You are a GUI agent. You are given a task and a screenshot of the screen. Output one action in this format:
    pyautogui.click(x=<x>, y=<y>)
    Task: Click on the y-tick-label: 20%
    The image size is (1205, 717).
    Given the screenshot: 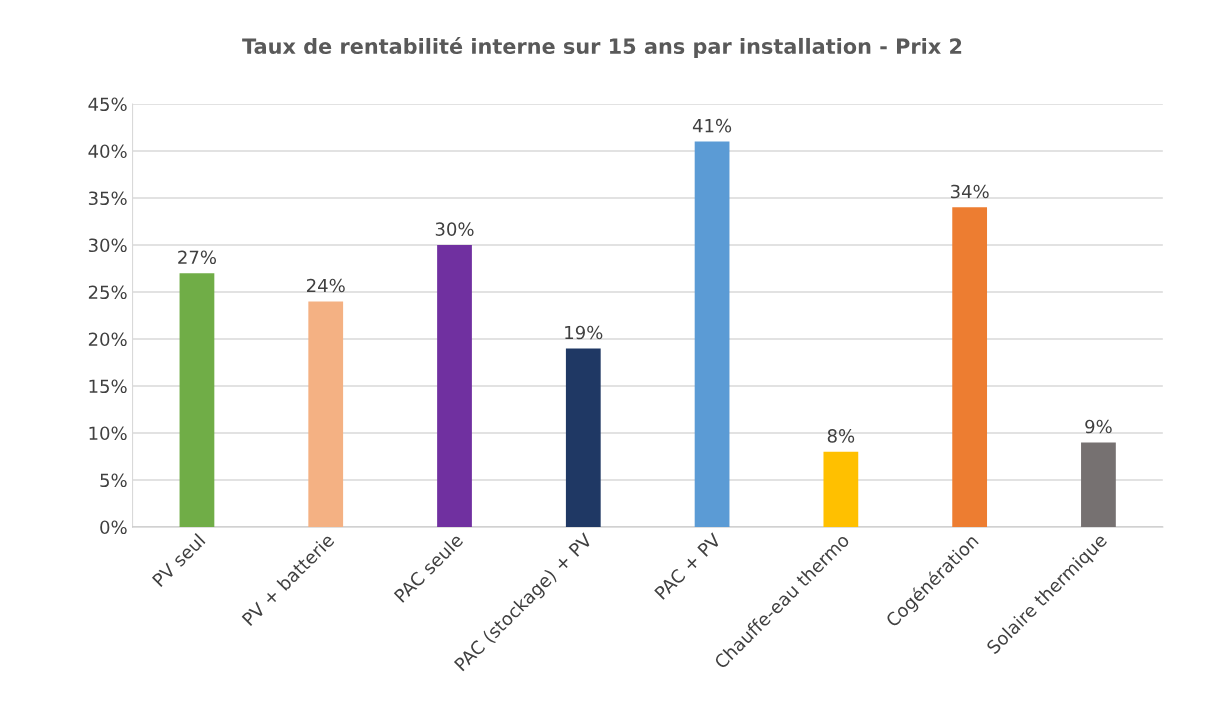 What is the action you would take?
    pyautogui.click(x=107, y=339)
    